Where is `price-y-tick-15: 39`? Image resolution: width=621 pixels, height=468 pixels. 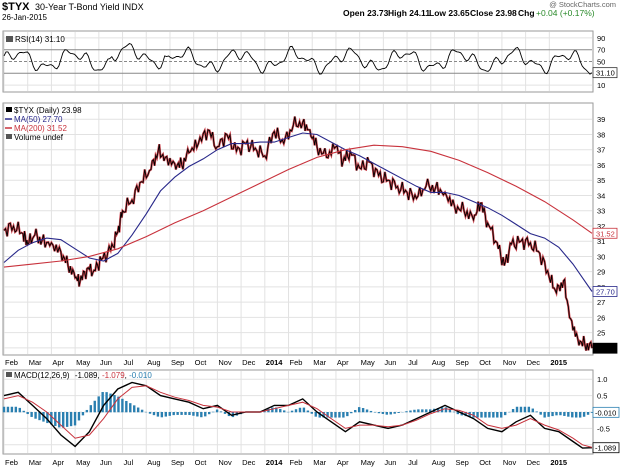 price-y-tick-15: 39 is located at coordinates (601, 119).